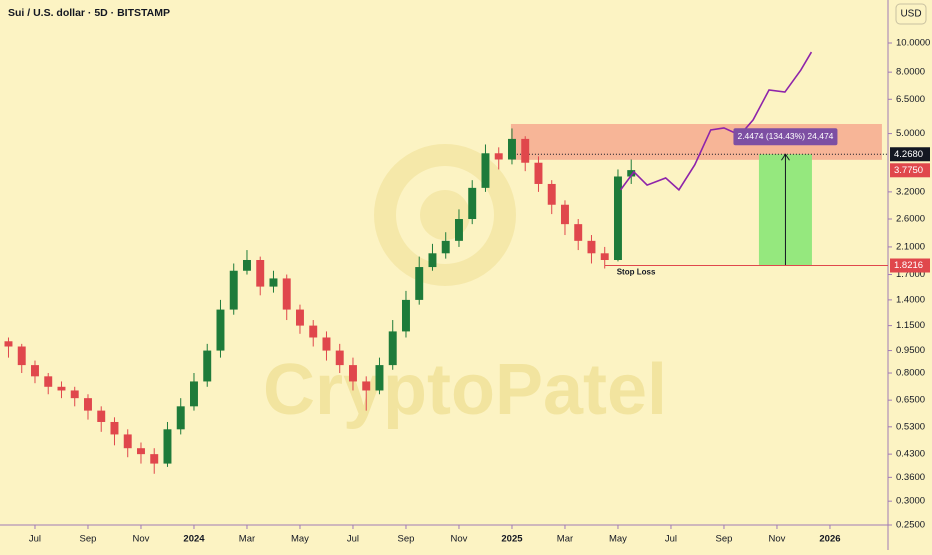 Image resolution: width=932 pixels, height=555 pixels. I want to click on currency-button, so click(911, 14).